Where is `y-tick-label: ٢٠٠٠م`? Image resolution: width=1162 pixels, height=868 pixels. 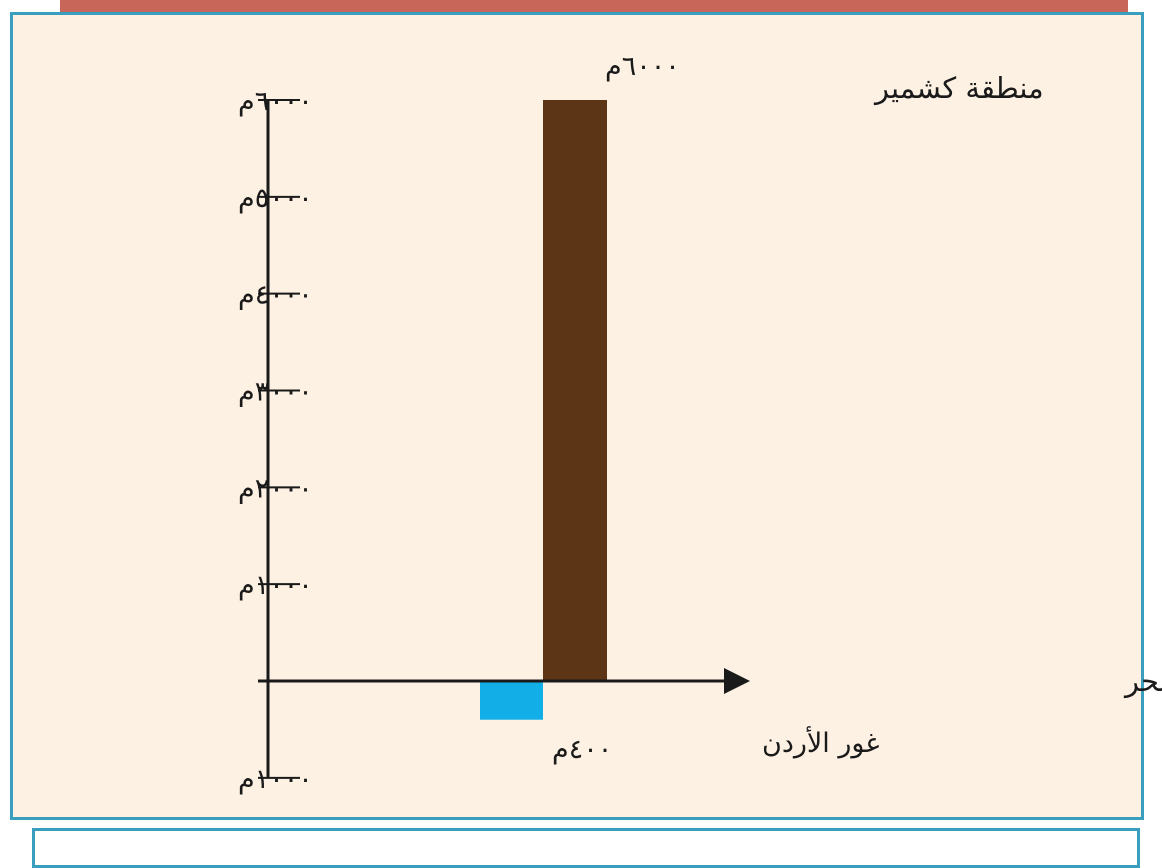 y-tick-label: ٢٠٠٠م is located at coordinates (275, 488).